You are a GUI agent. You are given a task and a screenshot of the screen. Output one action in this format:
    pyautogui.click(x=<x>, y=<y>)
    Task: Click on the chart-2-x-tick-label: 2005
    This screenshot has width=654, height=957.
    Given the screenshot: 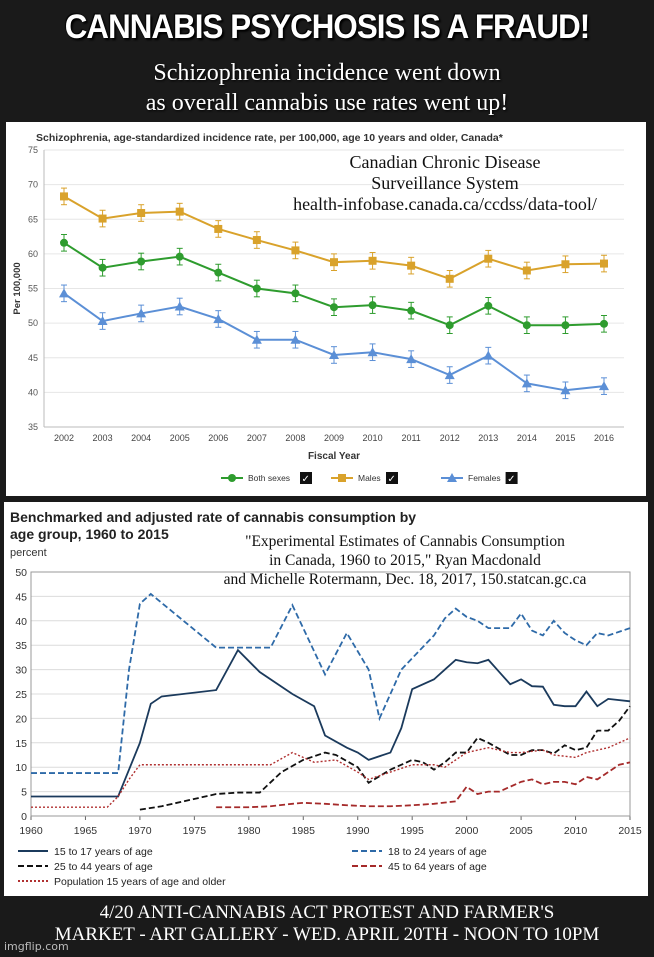 What is the action you would take?
    pyautogui.click(x=521, y=831)
    